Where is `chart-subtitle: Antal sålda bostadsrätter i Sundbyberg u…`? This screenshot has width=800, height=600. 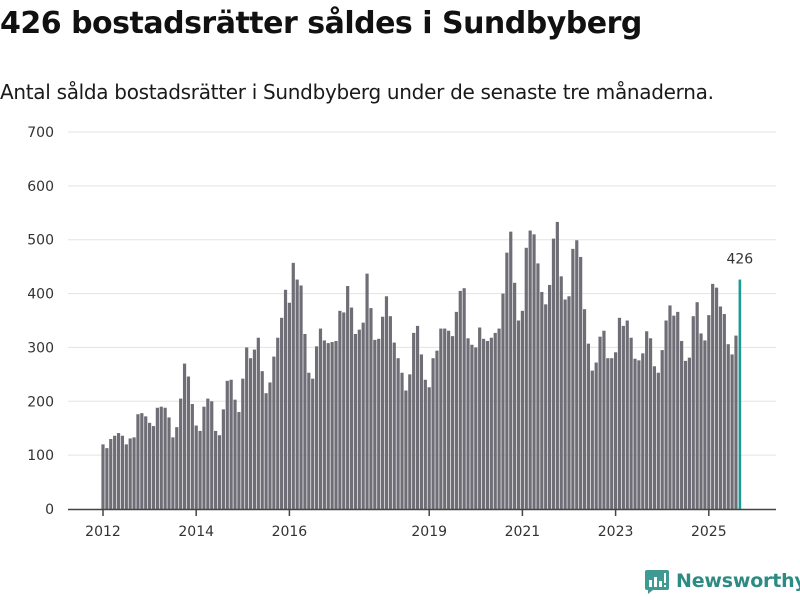
chart-subtitle: Antal sålda bostadsrätter i Sundbyberg u… is located at coordinates (357, 92).